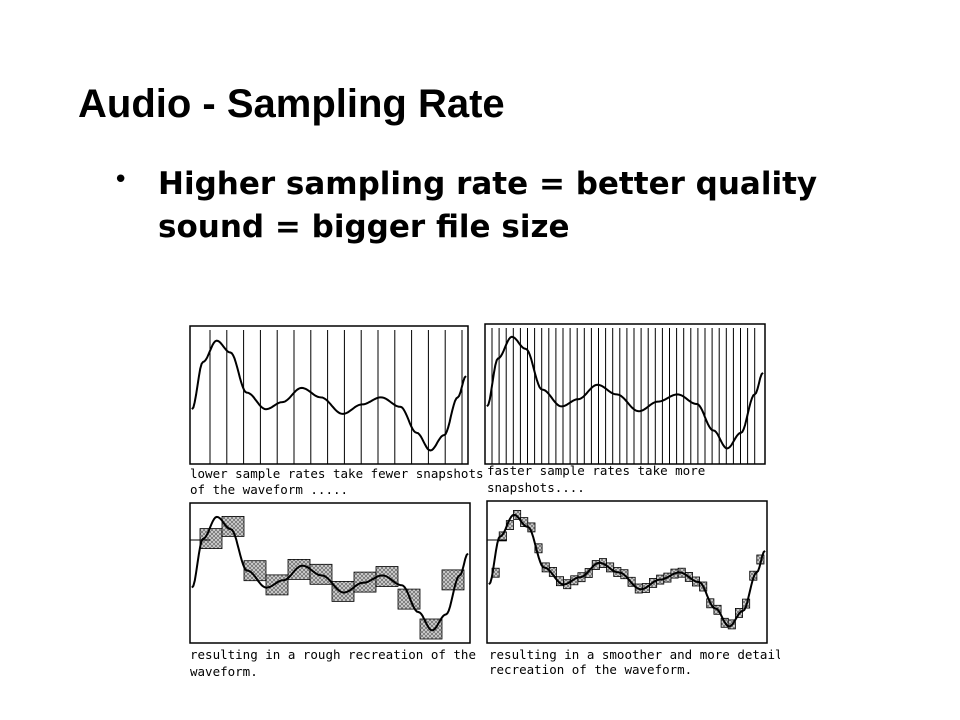  What do you see at coordinates (590, 669) in the screenshot?
I see `caption-line-2: recreation of the waveform.` at bounding box center [590, 669].